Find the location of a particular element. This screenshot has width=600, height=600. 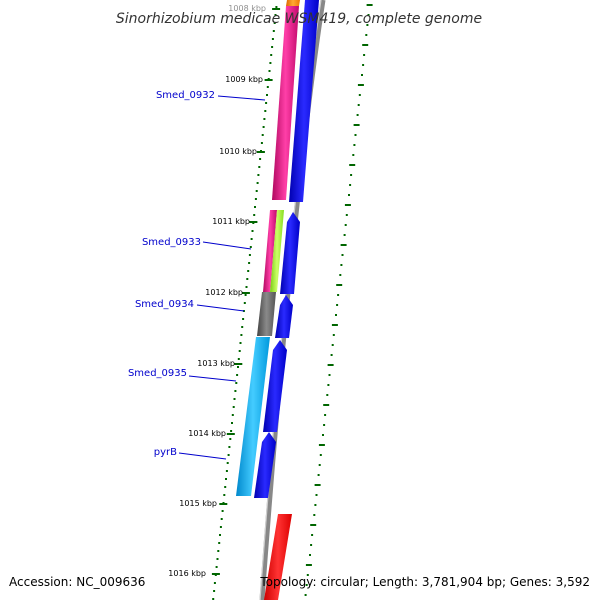

gene-label-smed-0935: Smed_0935 is located at coordinates (157, 373).